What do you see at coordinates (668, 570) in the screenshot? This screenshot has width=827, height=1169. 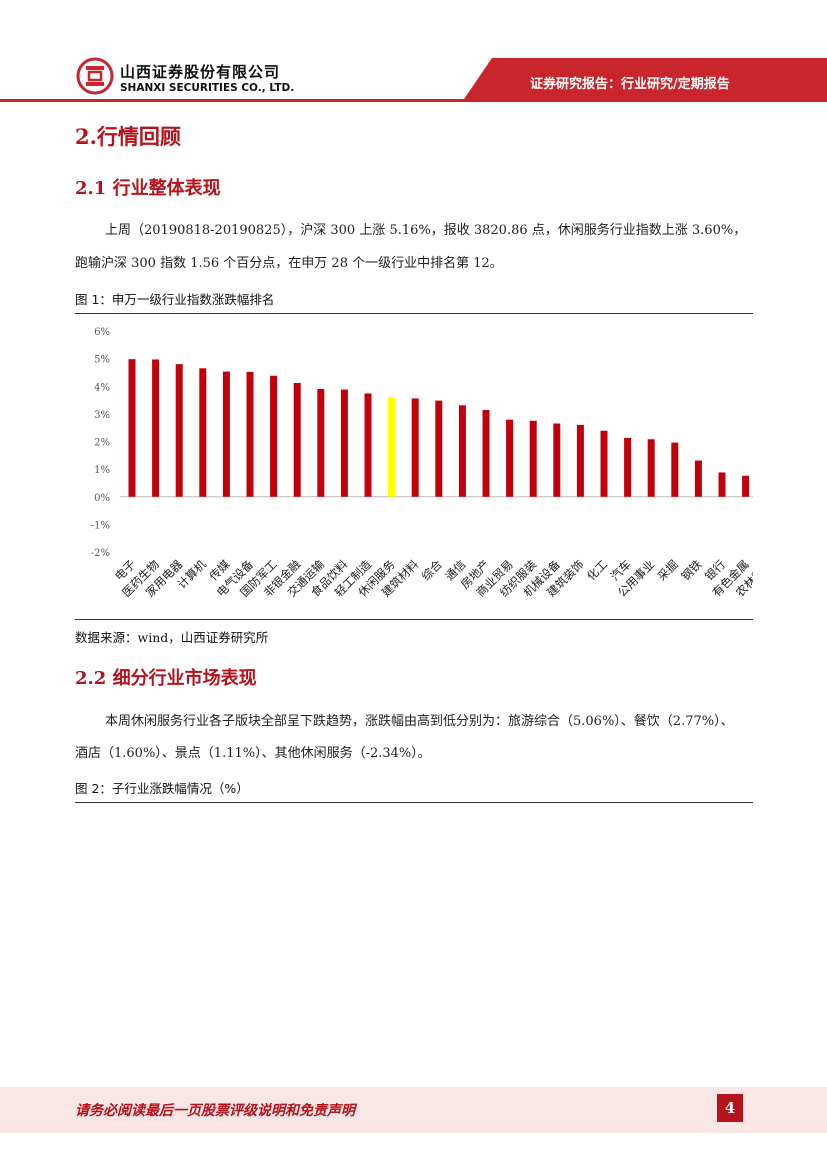 I see `x-tick-label: 采掘` at bounding box center [668, 570].